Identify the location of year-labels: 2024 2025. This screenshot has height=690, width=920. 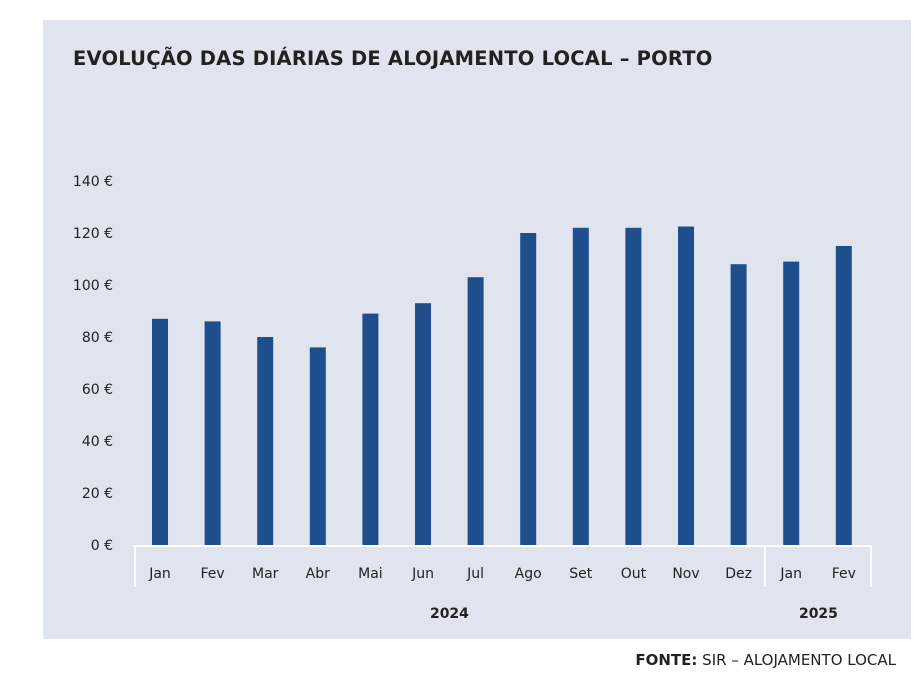
(485, 583).